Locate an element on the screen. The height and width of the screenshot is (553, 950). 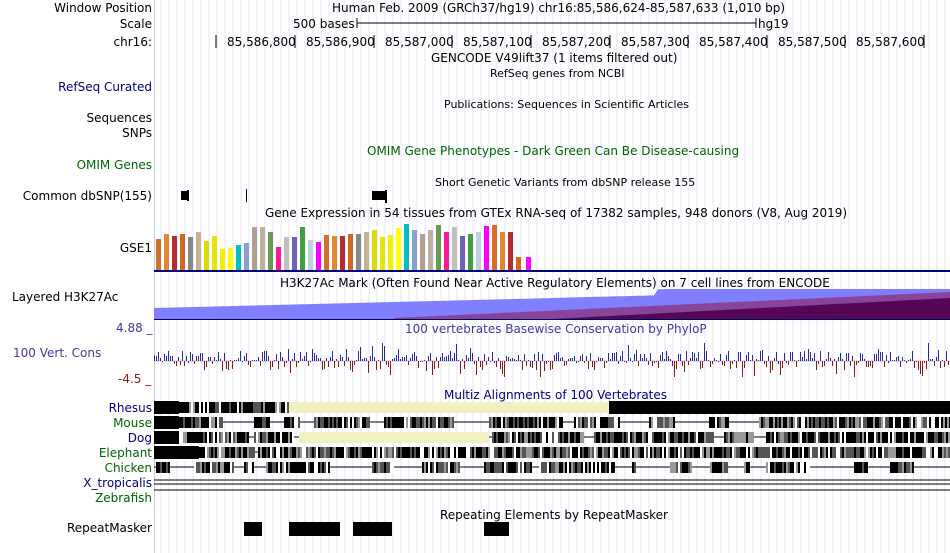
h3k27ac-border is located at coordinates (552, 271).